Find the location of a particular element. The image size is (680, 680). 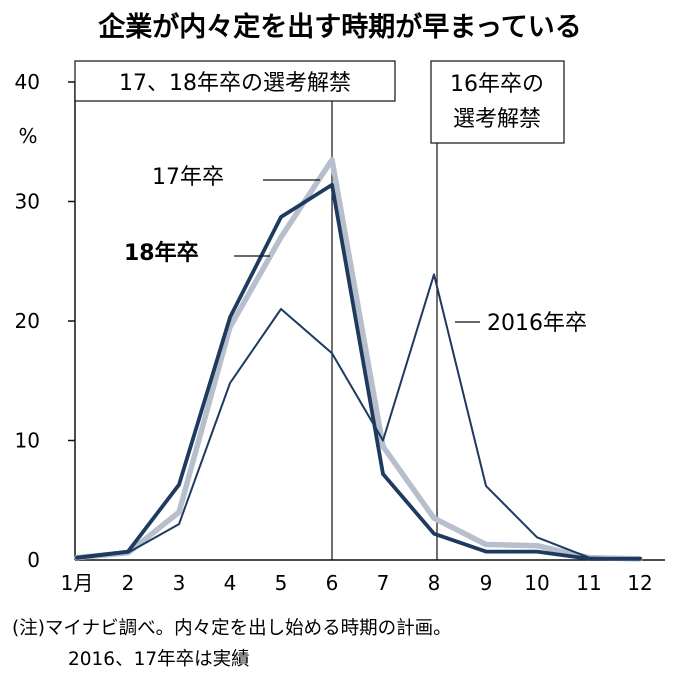

x-tick-label: 5 is located at coordinates (281, 583).